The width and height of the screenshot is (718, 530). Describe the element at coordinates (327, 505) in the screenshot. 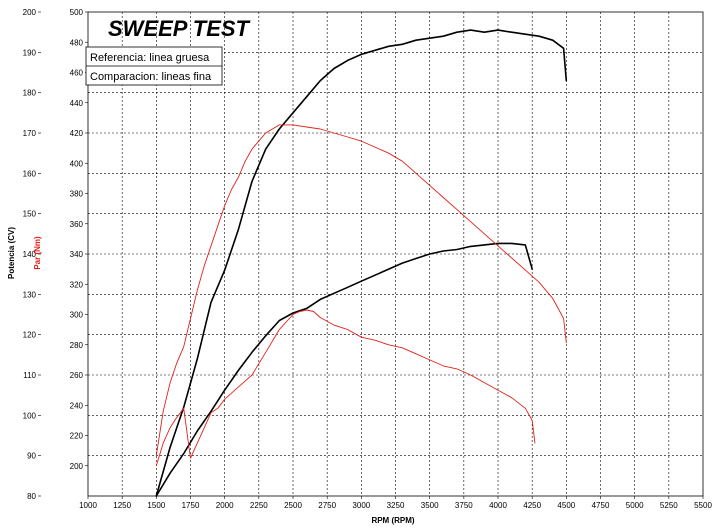

I see `x-tick-label: 2750` at that location.